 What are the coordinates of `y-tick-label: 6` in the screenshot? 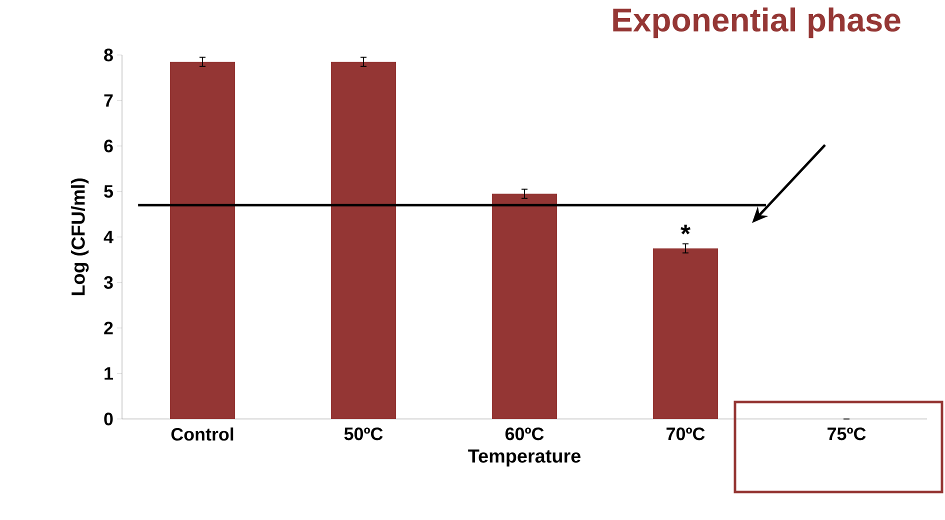 It's located at (108, 146).